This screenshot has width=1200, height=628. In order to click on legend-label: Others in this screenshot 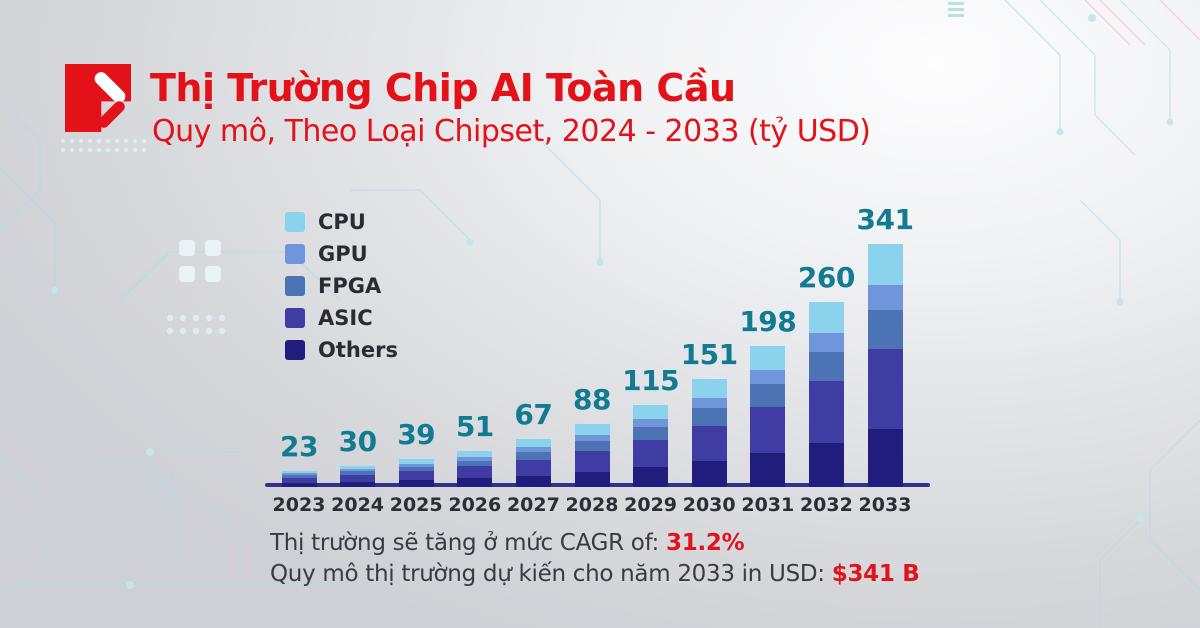, I will do `click(358, 350)`.